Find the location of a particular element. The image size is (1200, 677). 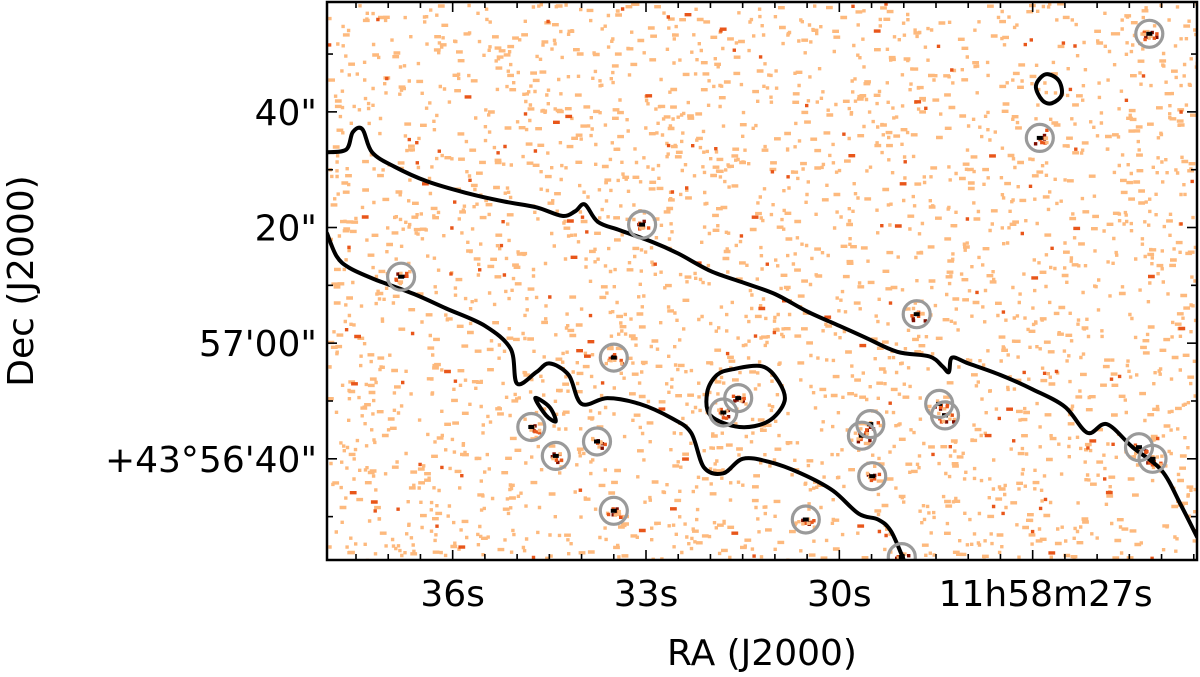

x-tick-label: 30s is located at coordinates (839, 594).